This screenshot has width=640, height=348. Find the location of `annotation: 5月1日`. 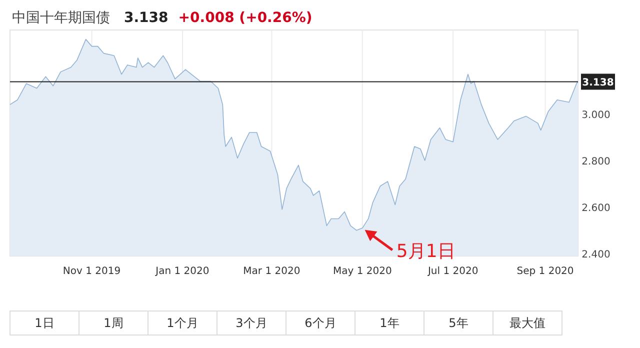

annotation: 5月1日 is located at coordinates (426, 251).